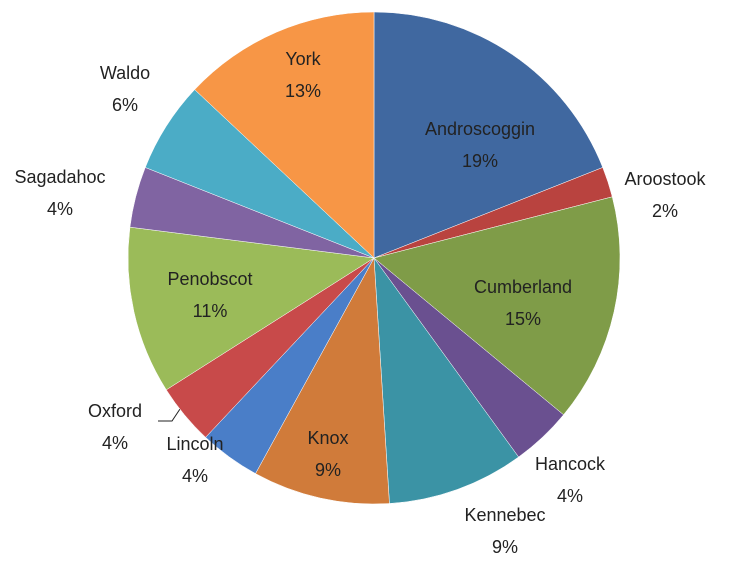  I want to click on slice-value-label: 13%, so click(303, 91).